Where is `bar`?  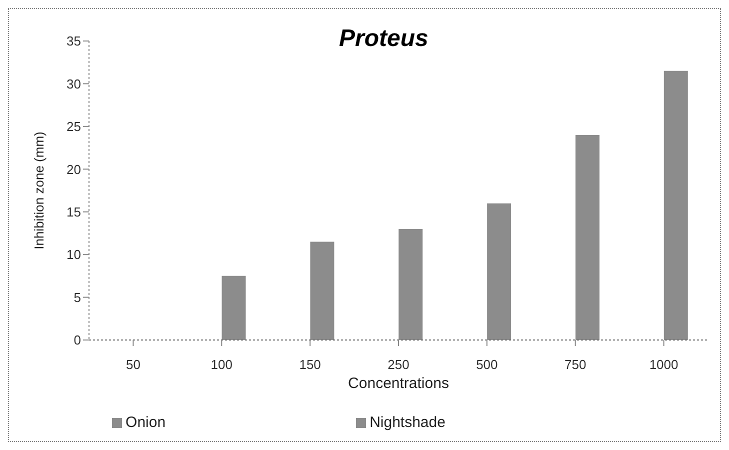 bar is located at coordinates (234, 308).